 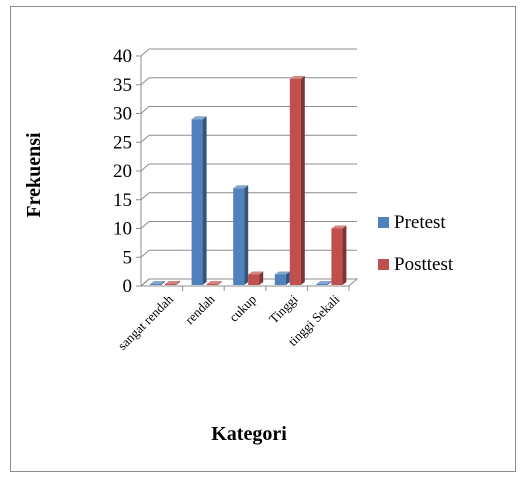 I want to click on x-tick-label: cukup, so click(x=242, y=308).